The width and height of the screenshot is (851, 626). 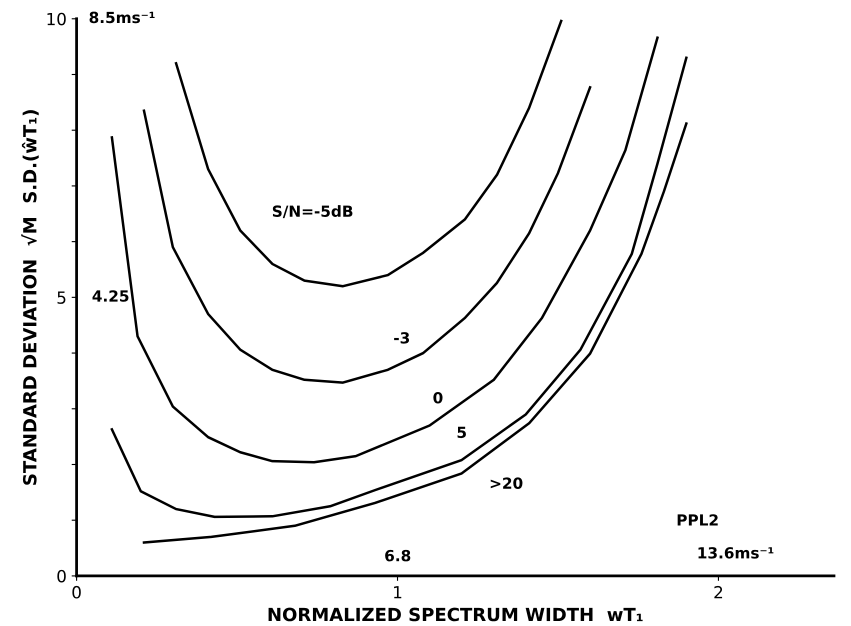 What do you see at coordinates (438, 398) in the screenshot?
I see `series-label: 0` at bounding box center [438, 398].